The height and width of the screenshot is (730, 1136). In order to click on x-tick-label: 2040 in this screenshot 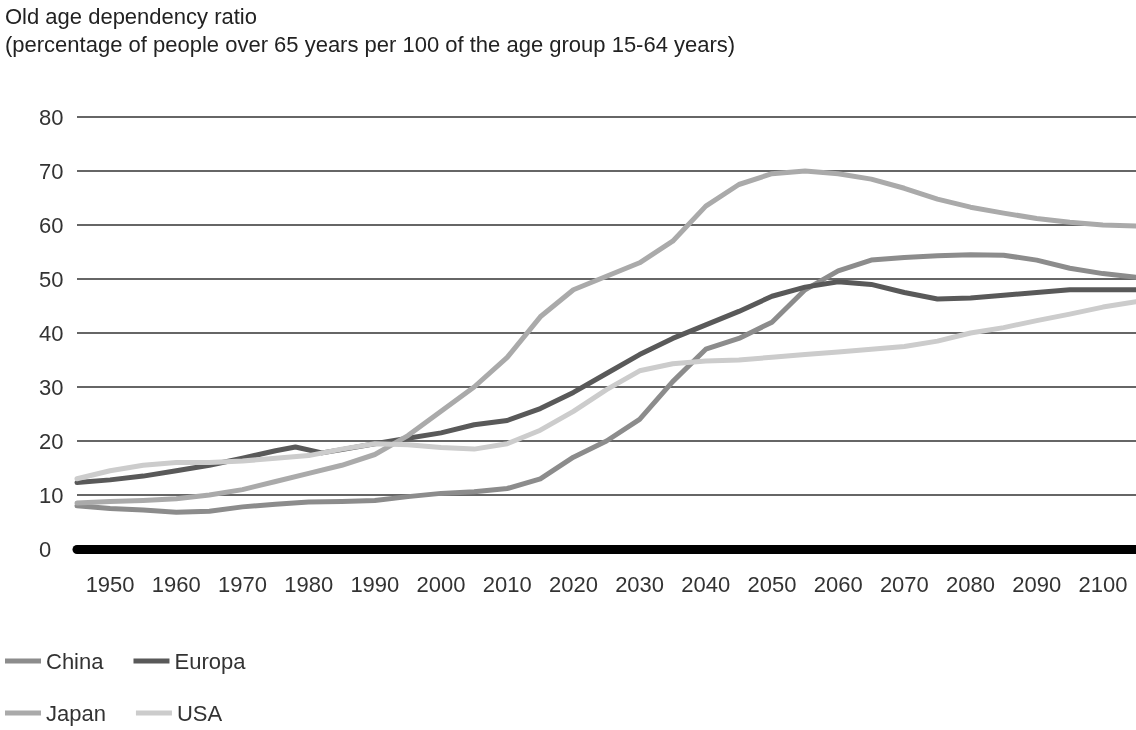, I will do `click(706, 584)`.